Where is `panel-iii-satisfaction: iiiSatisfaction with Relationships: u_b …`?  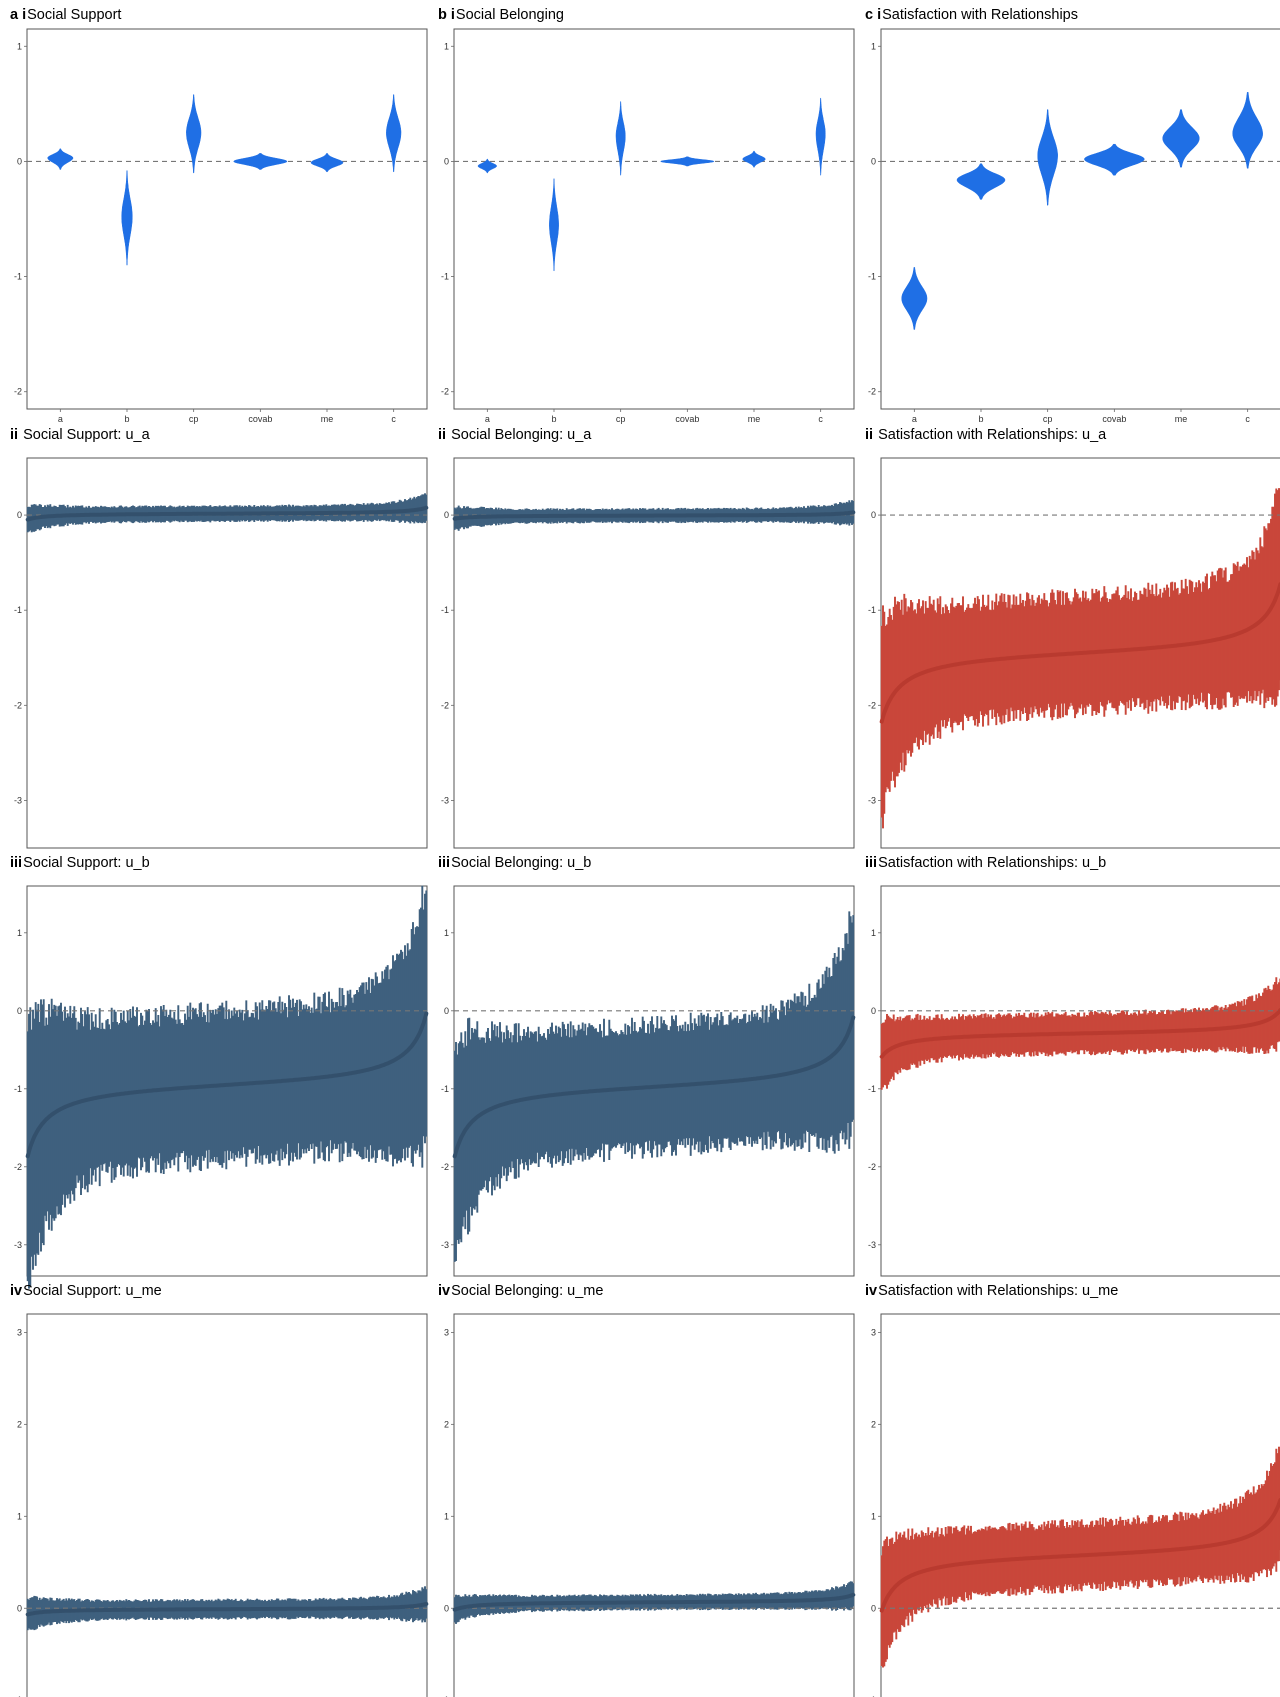
panel-iii-satisfaction: iiiSatisfaction with Relationships: u_b … is located at coordinates (1067, 1065).